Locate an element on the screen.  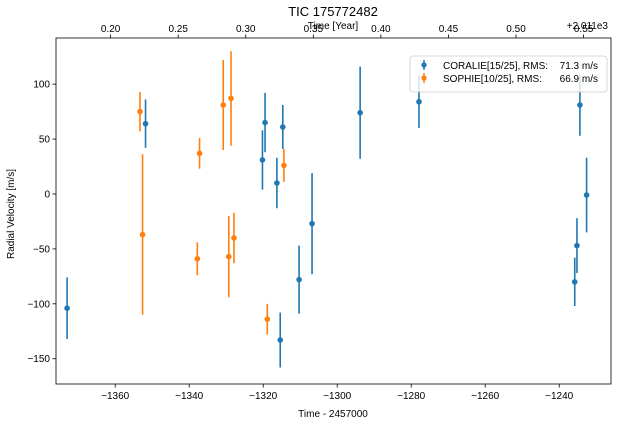
x-tick-label: −1280 is located at coordinates (411, 396).